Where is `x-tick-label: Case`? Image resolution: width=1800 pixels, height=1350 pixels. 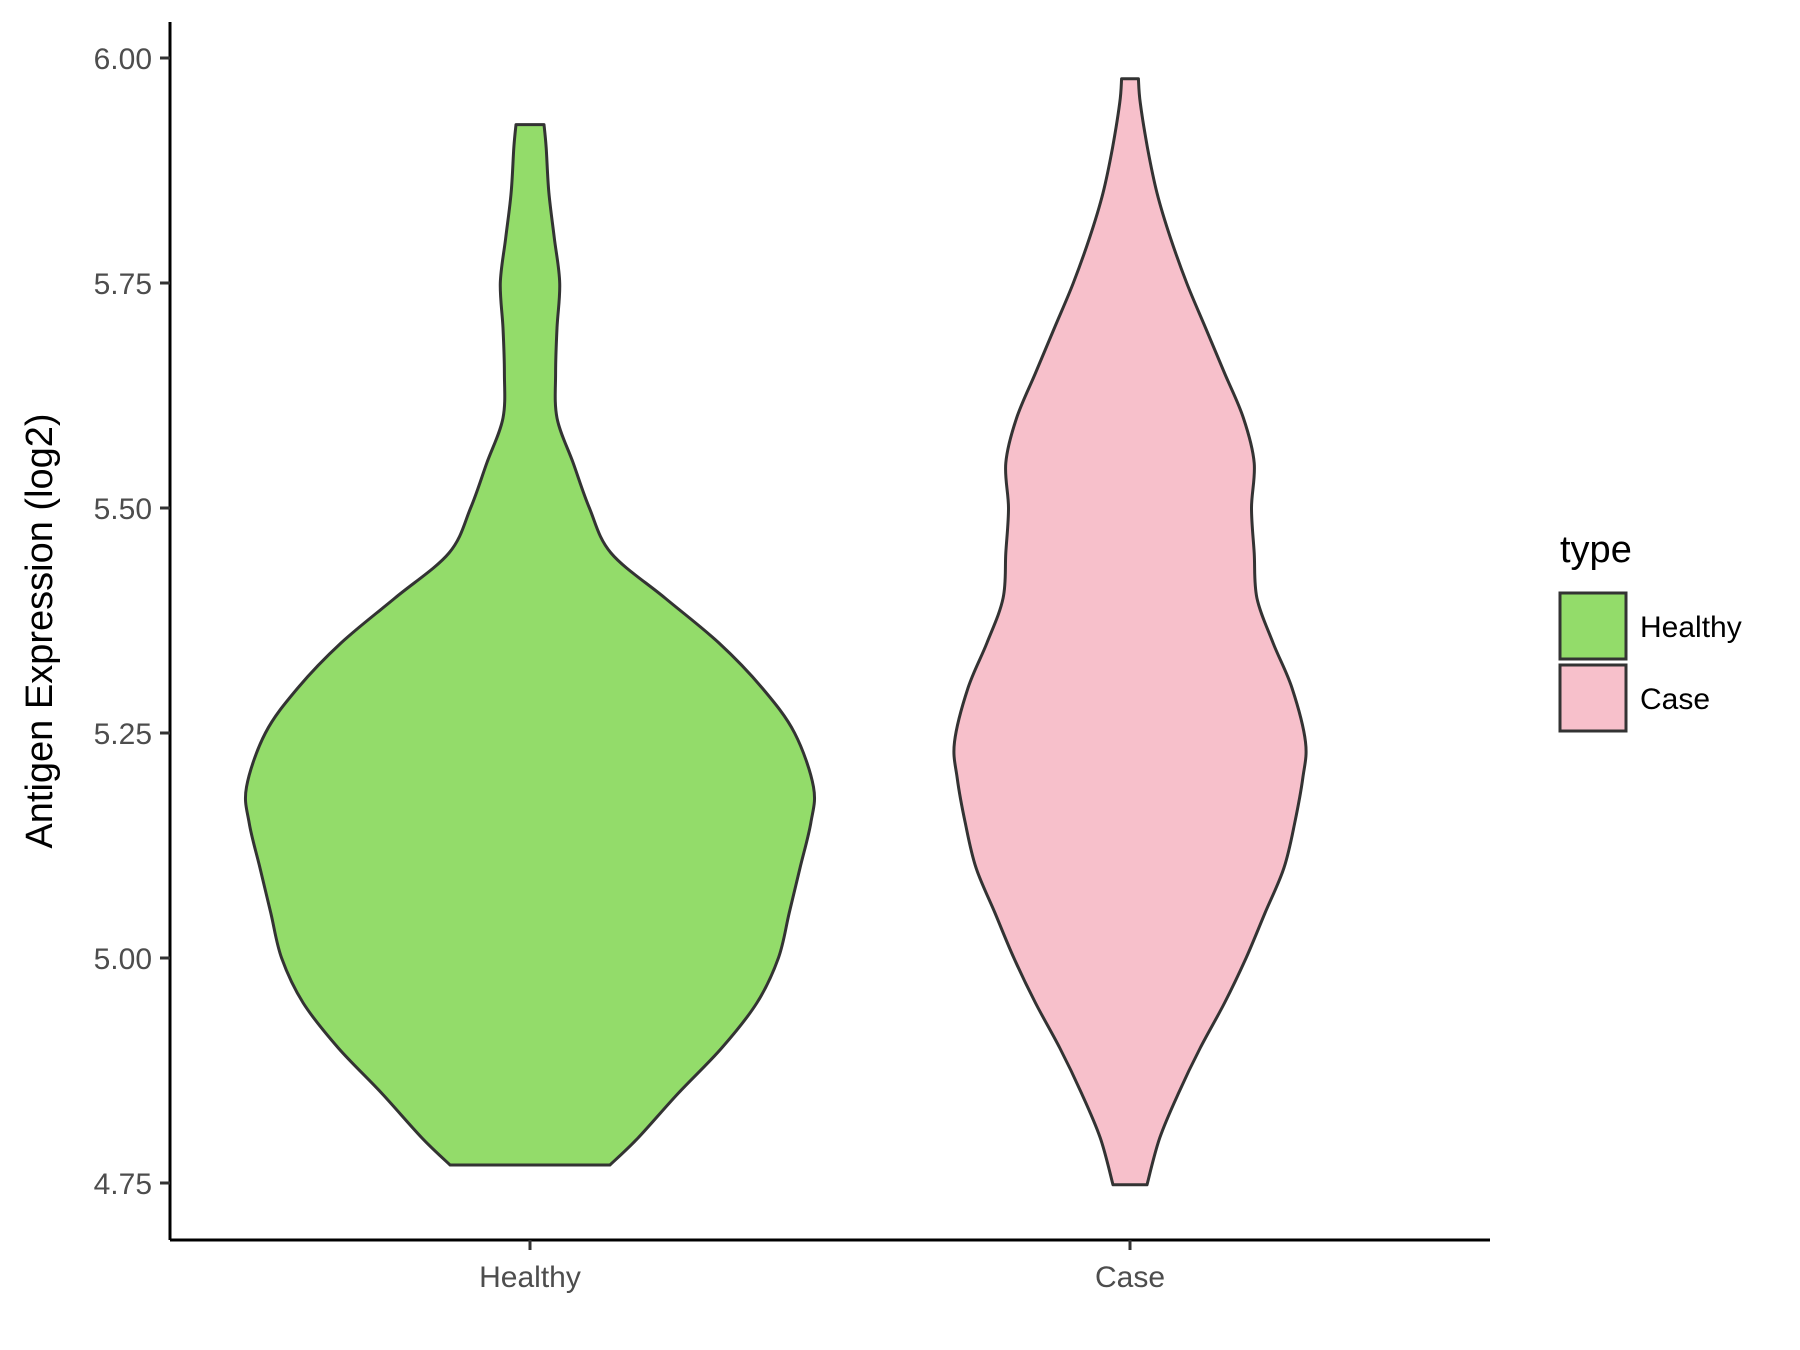
x-tick-label: Case is located at coordinates (1130, 1277).